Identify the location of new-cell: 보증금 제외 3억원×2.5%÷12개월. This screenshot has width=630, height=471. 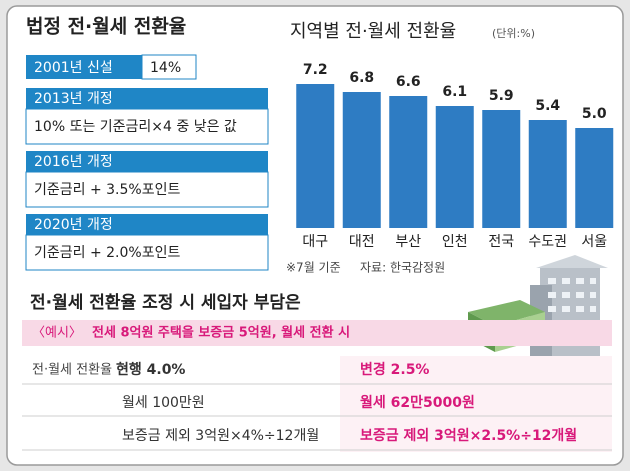
(468, 435).